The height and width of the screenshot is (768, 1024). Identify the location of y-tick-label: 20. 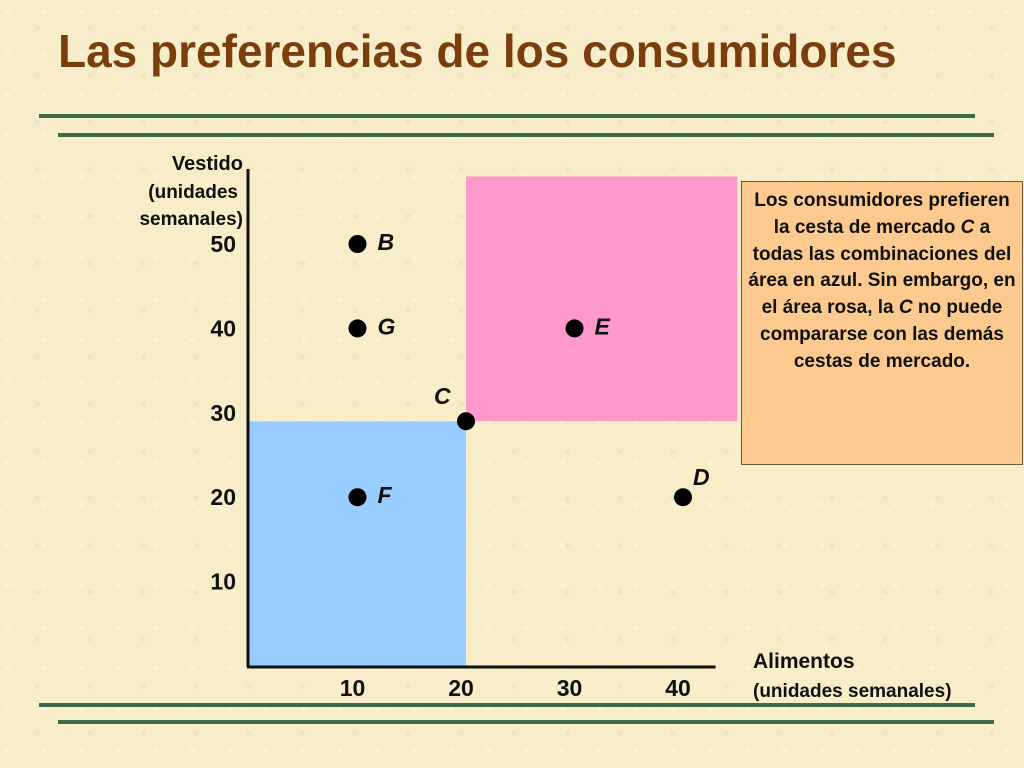
(223, 497).